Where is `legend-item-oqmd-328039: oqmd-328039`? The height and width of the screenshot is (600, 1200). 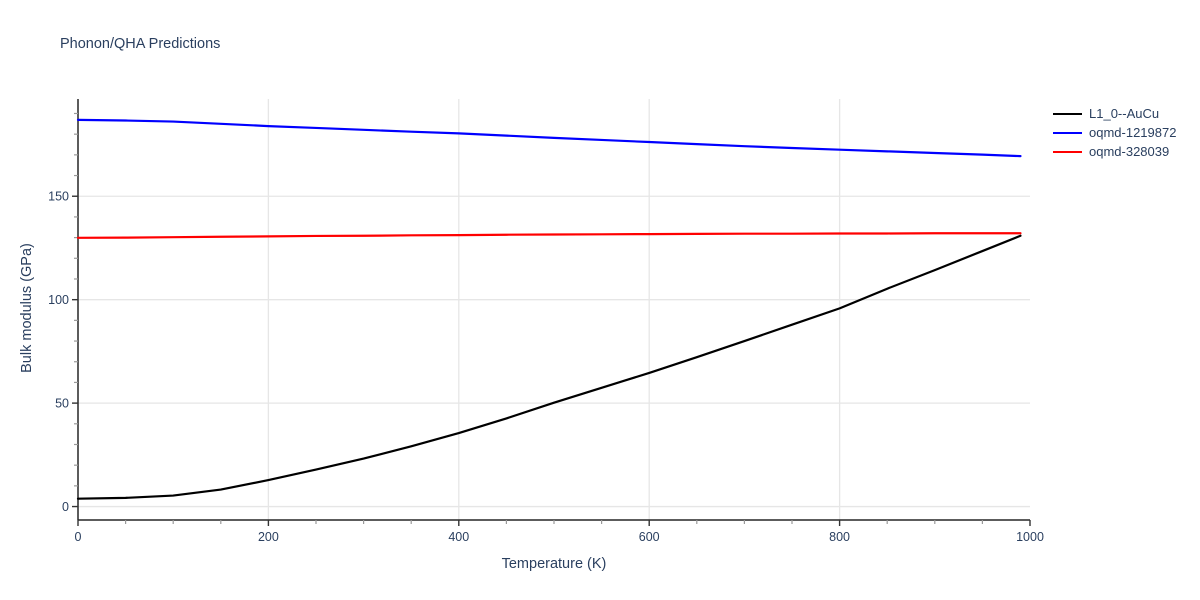
legend-item-oqmd-328039: oqmd-328039 is located at coordinates (1114, 151).